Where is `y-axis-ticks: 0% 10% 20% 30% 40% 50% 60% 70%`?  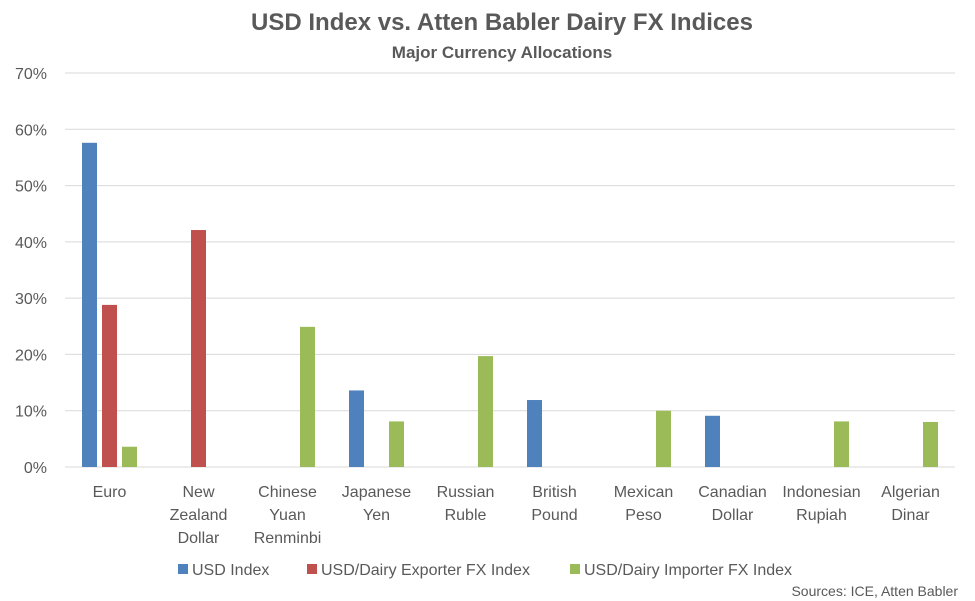
y-axis-ticks: 0% 10% 20% 30% 40% 50% 60% 70% is located at coordinates (31, 271).